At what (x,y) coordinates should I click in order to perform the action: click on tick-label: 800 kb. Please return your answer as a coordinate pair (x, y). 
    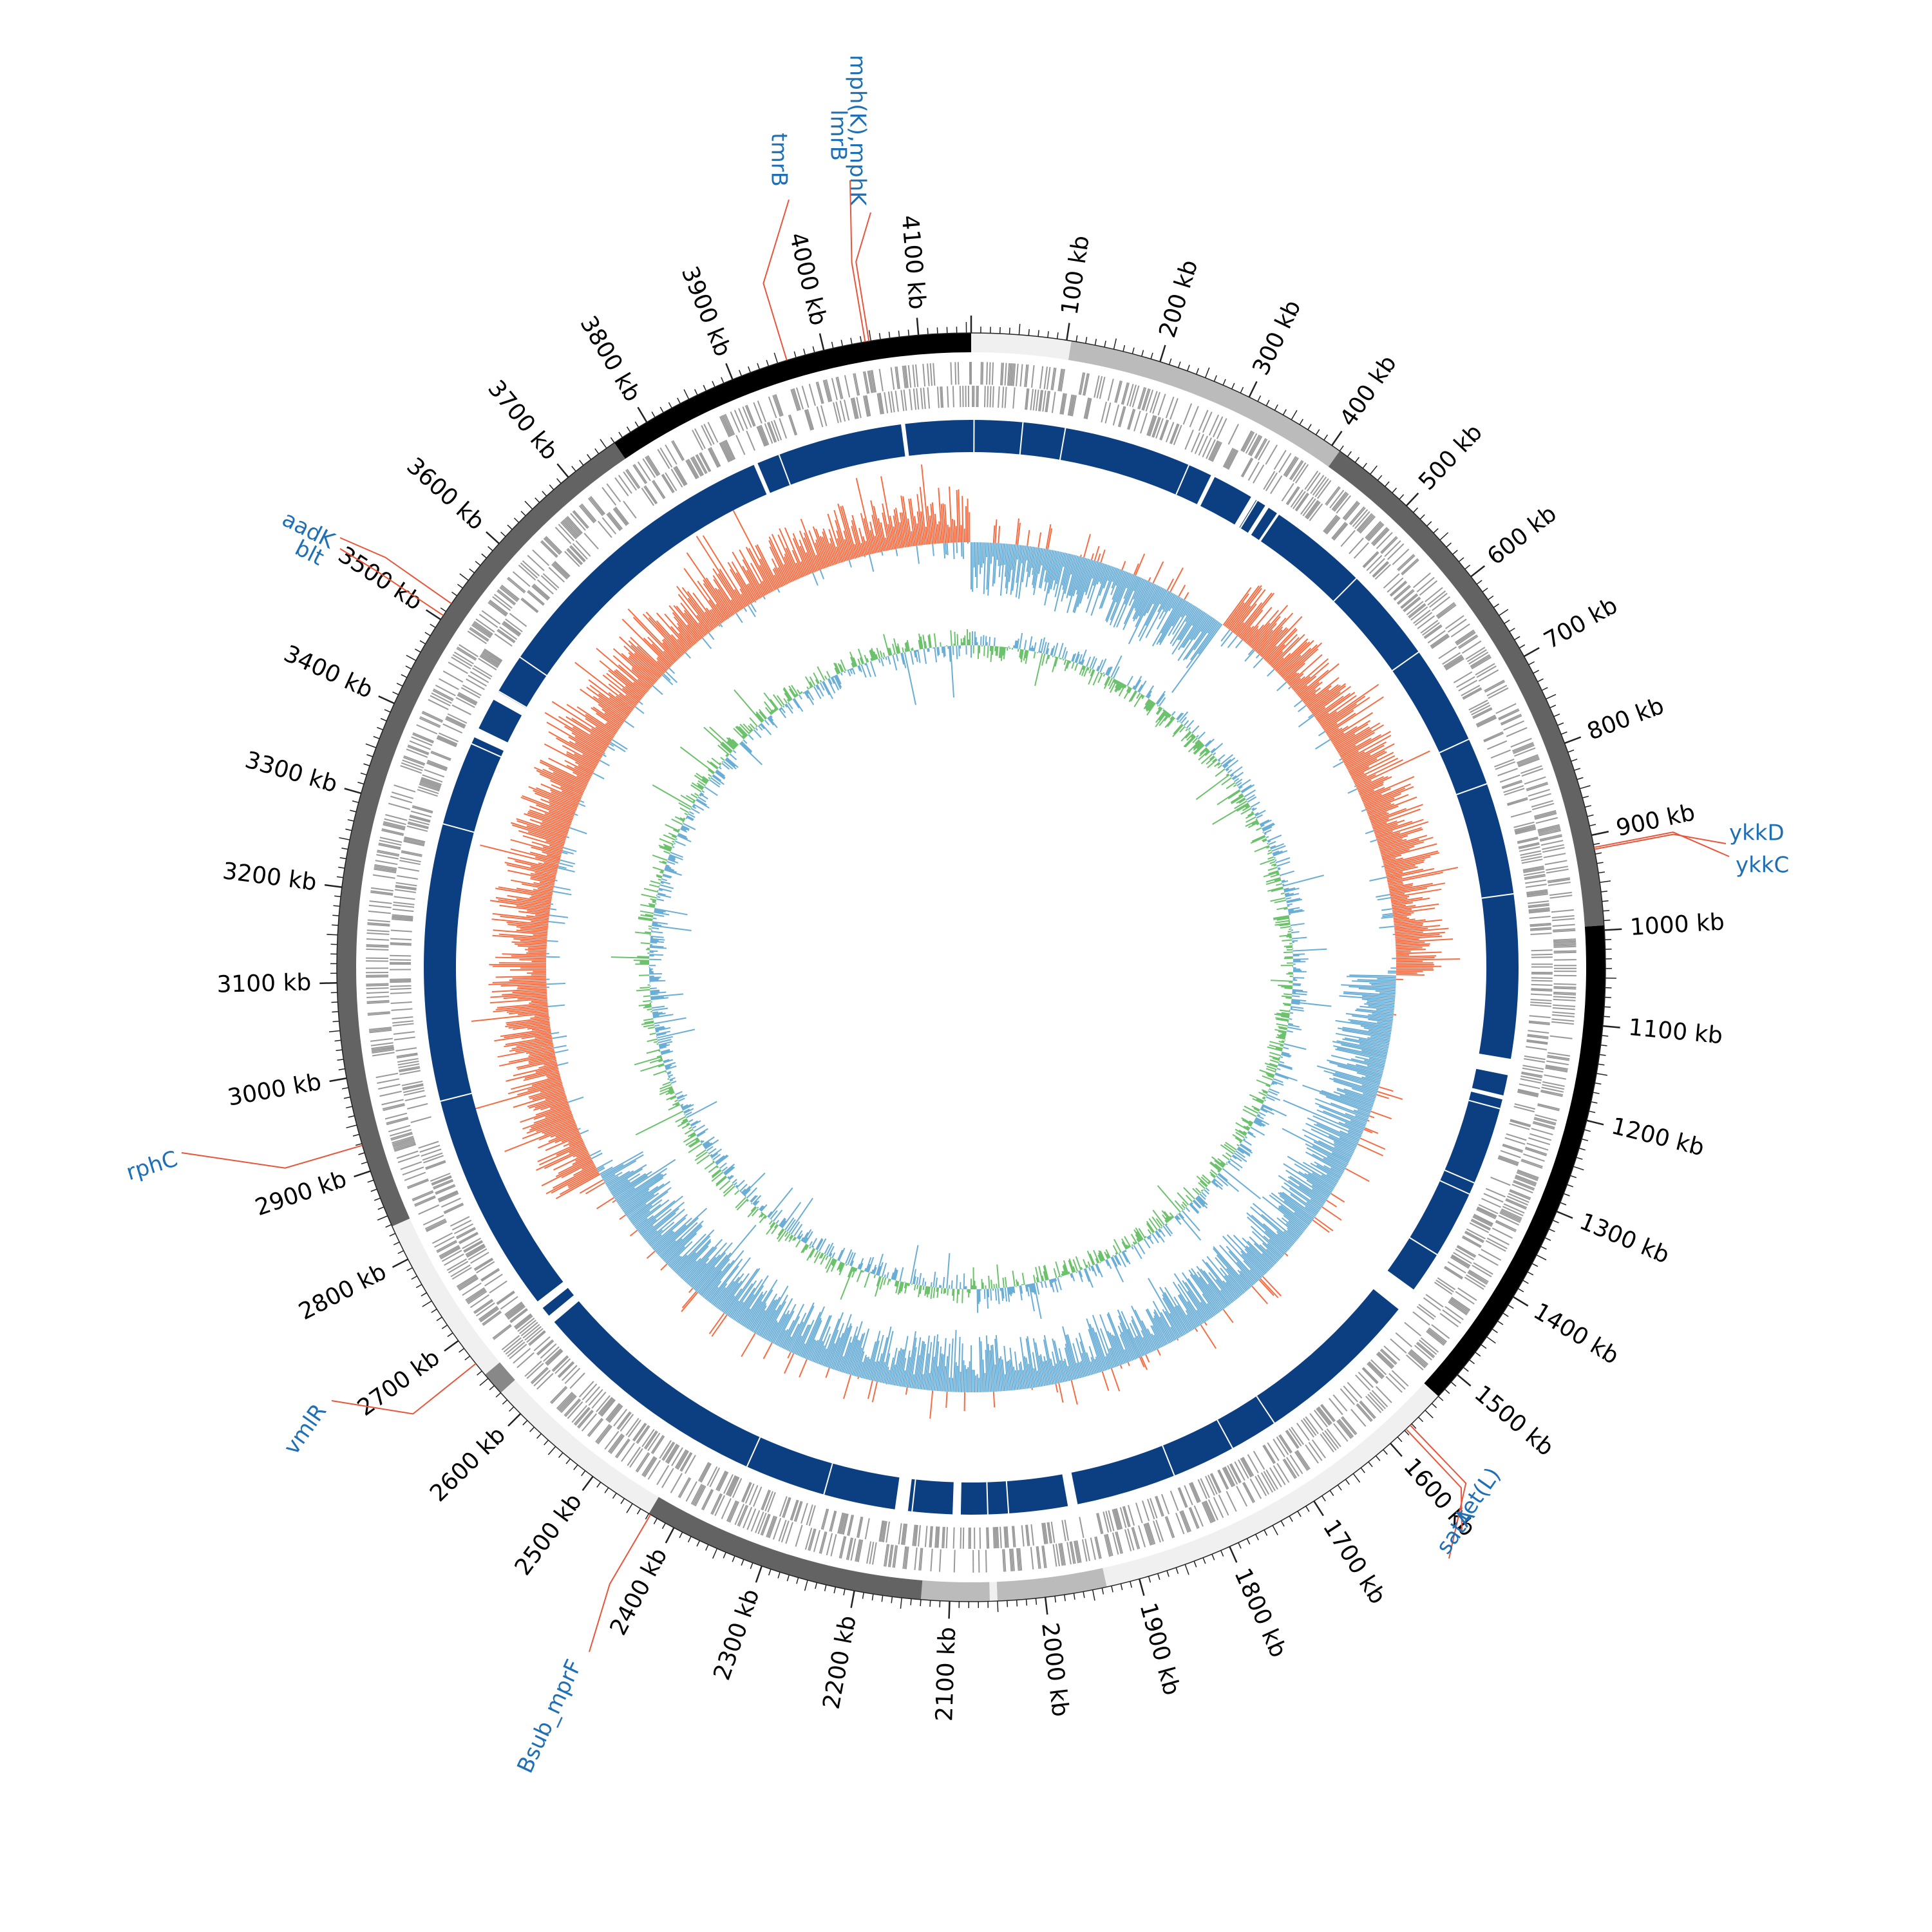
    Looking at the image, I should click on (1626, 719).